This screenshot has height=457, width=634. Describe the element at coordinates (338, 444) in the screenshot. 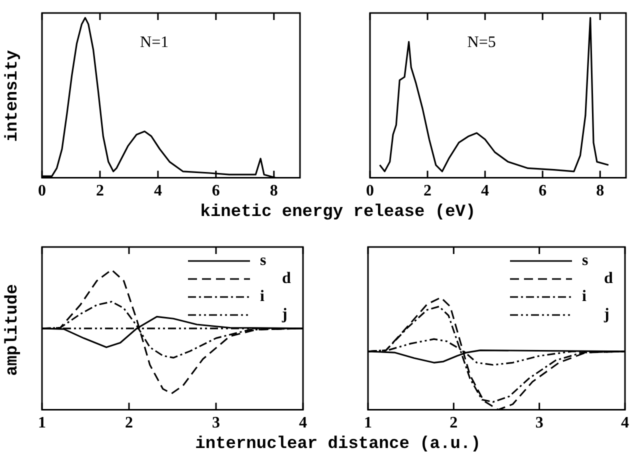

I see `x-axis-title: internuclear distance (a.u.)` at that location.